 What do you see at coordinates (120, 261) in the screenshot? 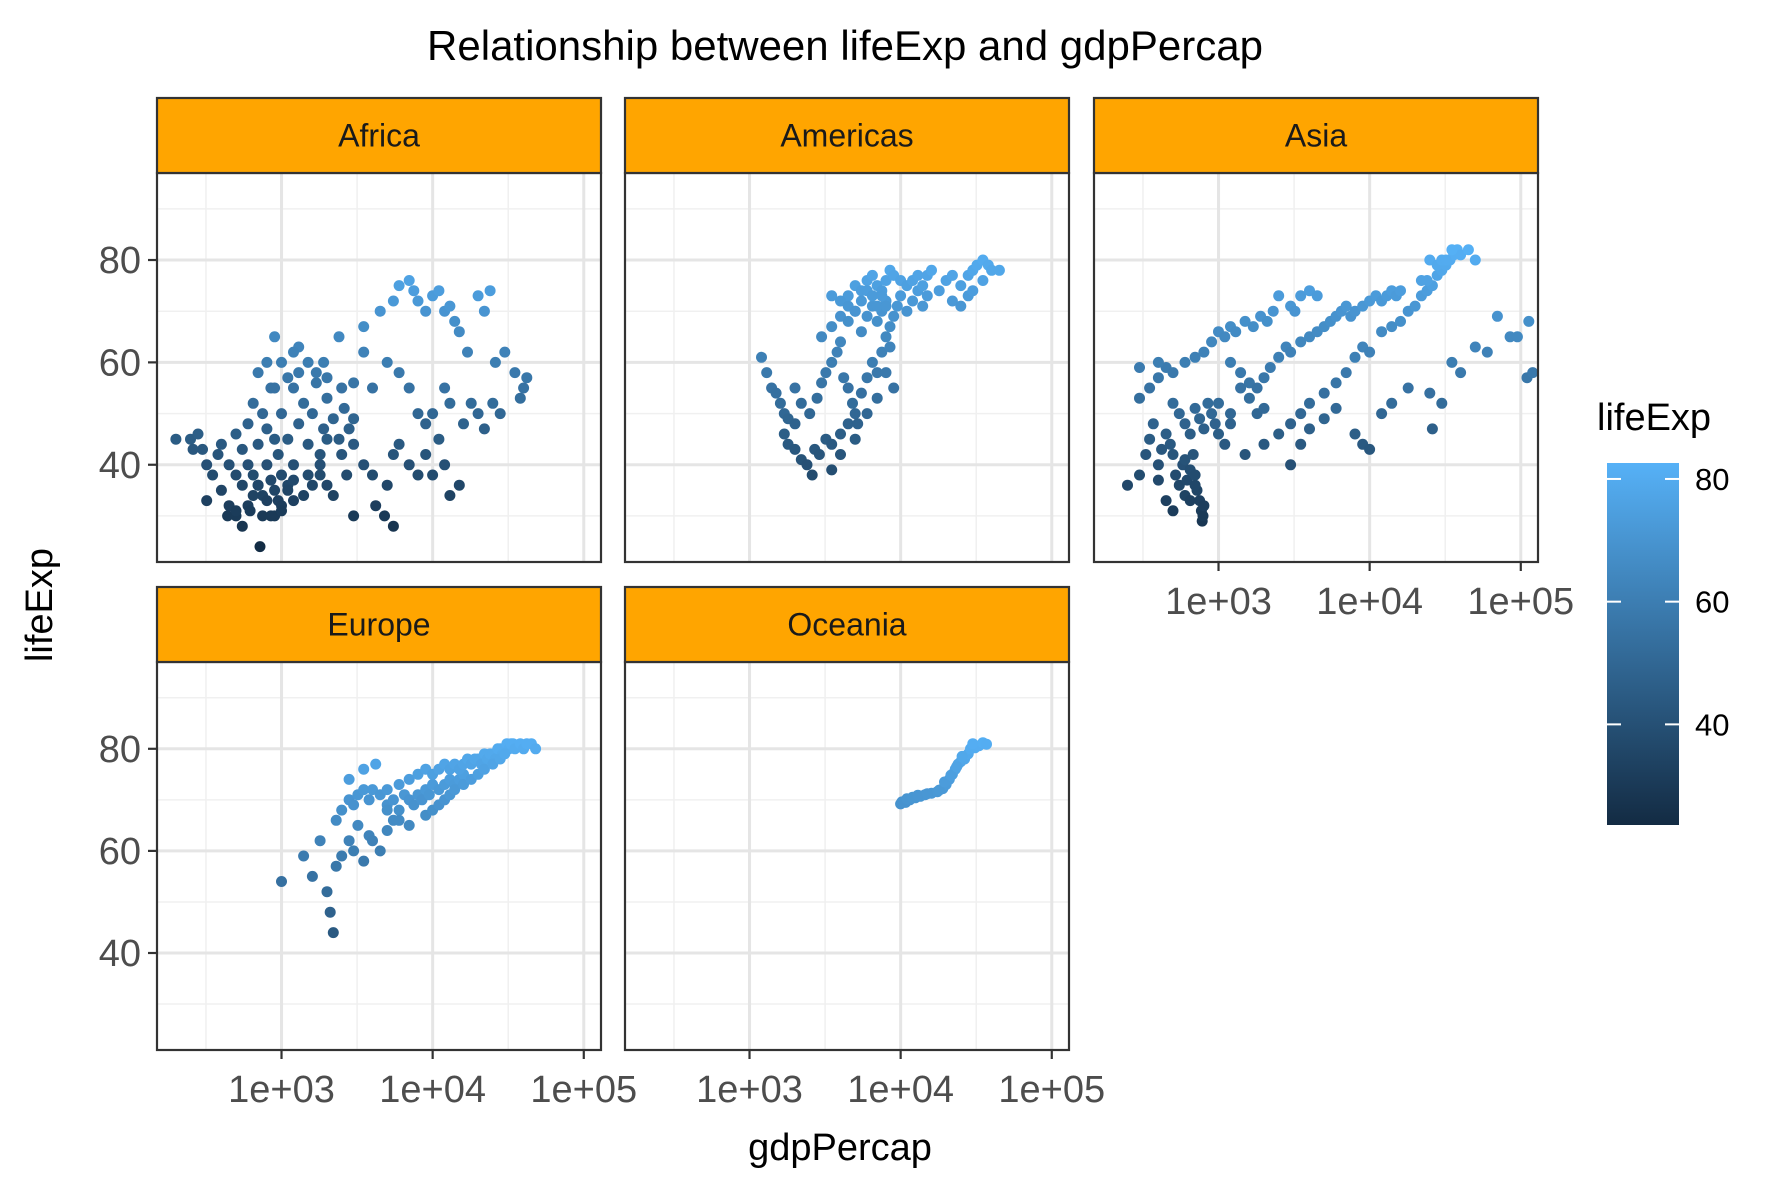
I see `y-tick-label: 80` at bounding box center [120, 261].